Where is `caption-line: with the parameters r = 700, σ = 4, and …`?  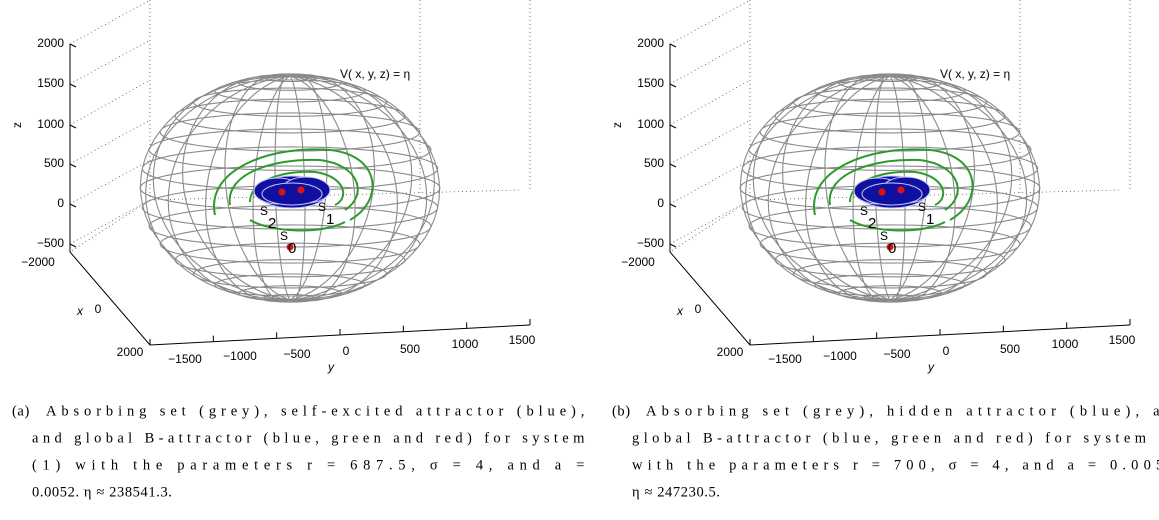
caption-line: with the parameters r = 700, σ = 4, and … is located at coordinates (895, 465).